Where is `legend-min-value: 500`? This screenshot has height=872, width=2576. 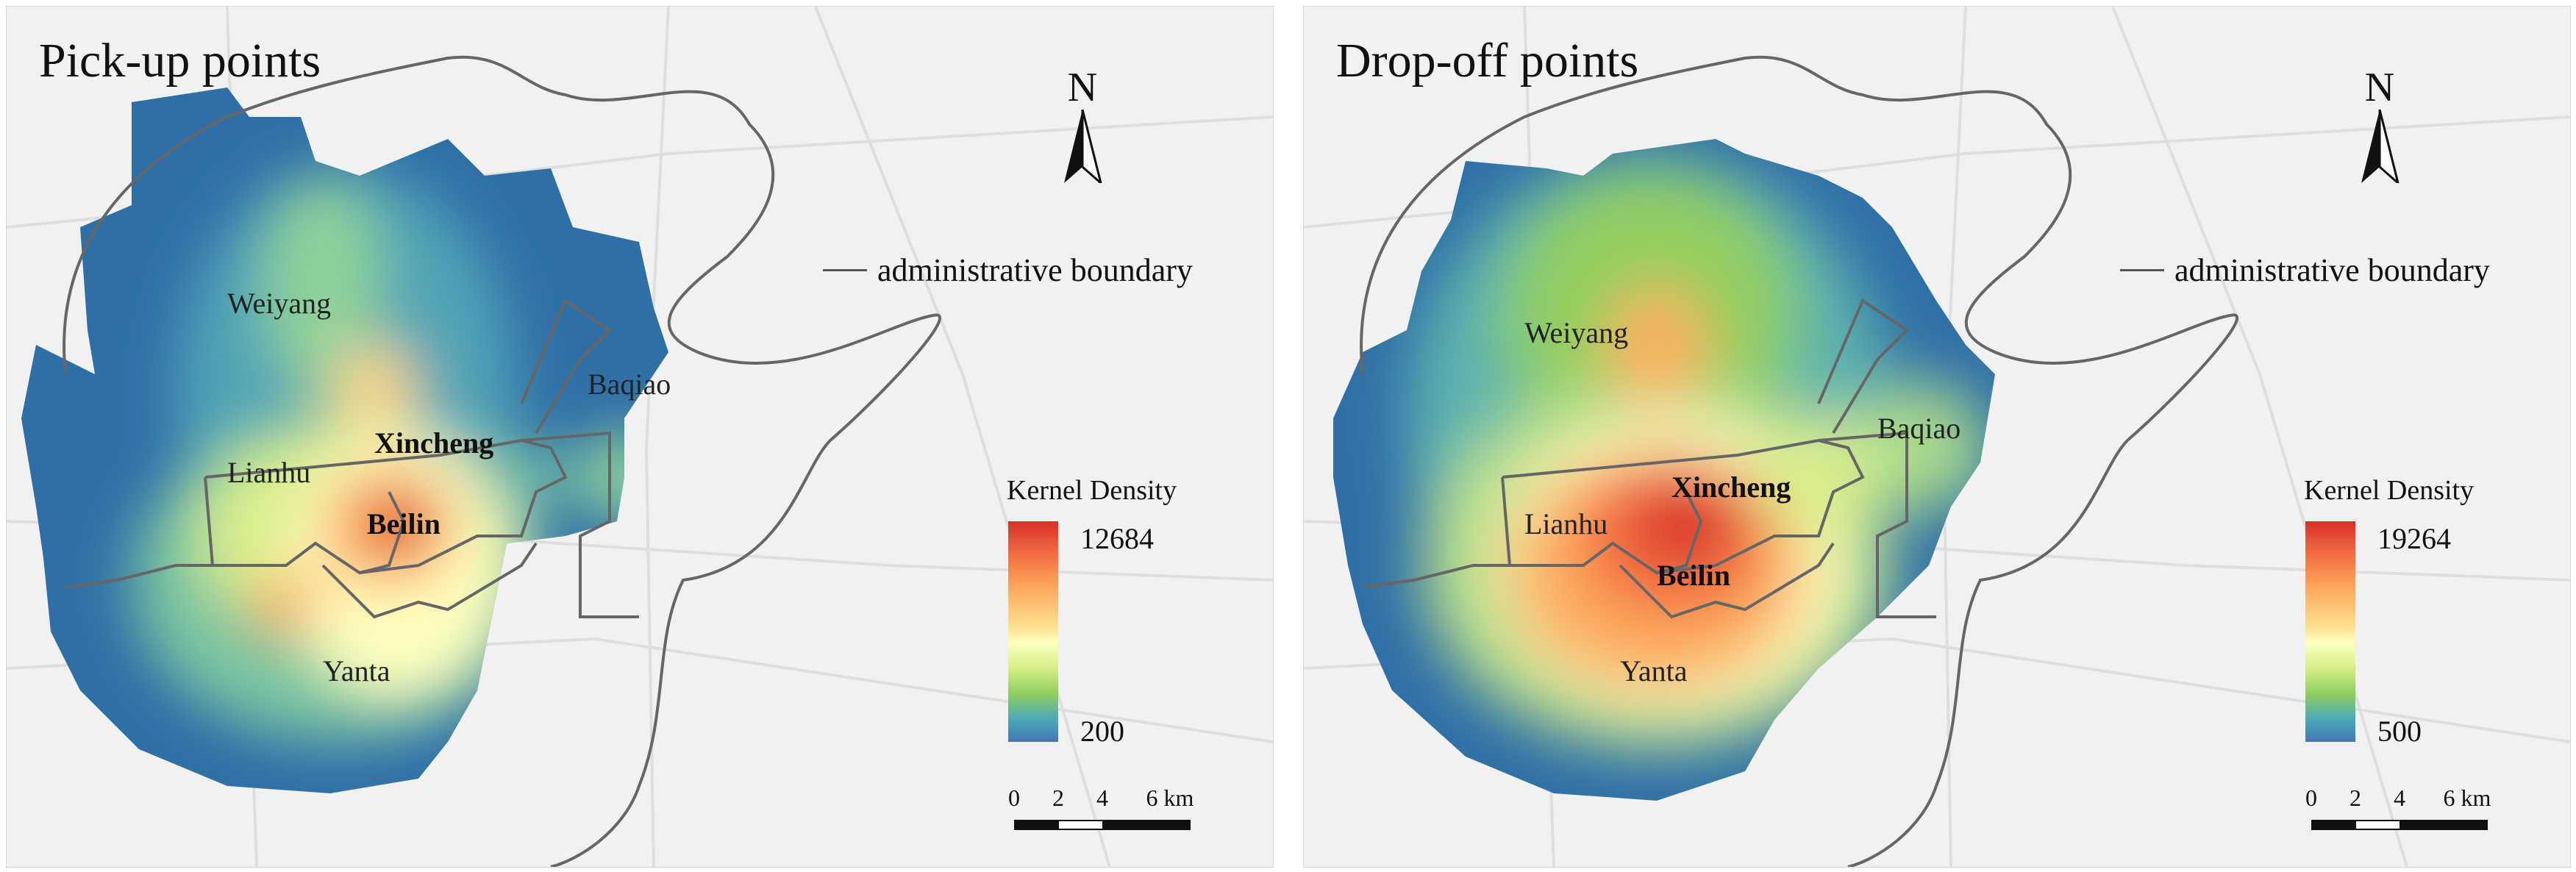
legend-min-value: 500 is located at coordinates (2399, 731).